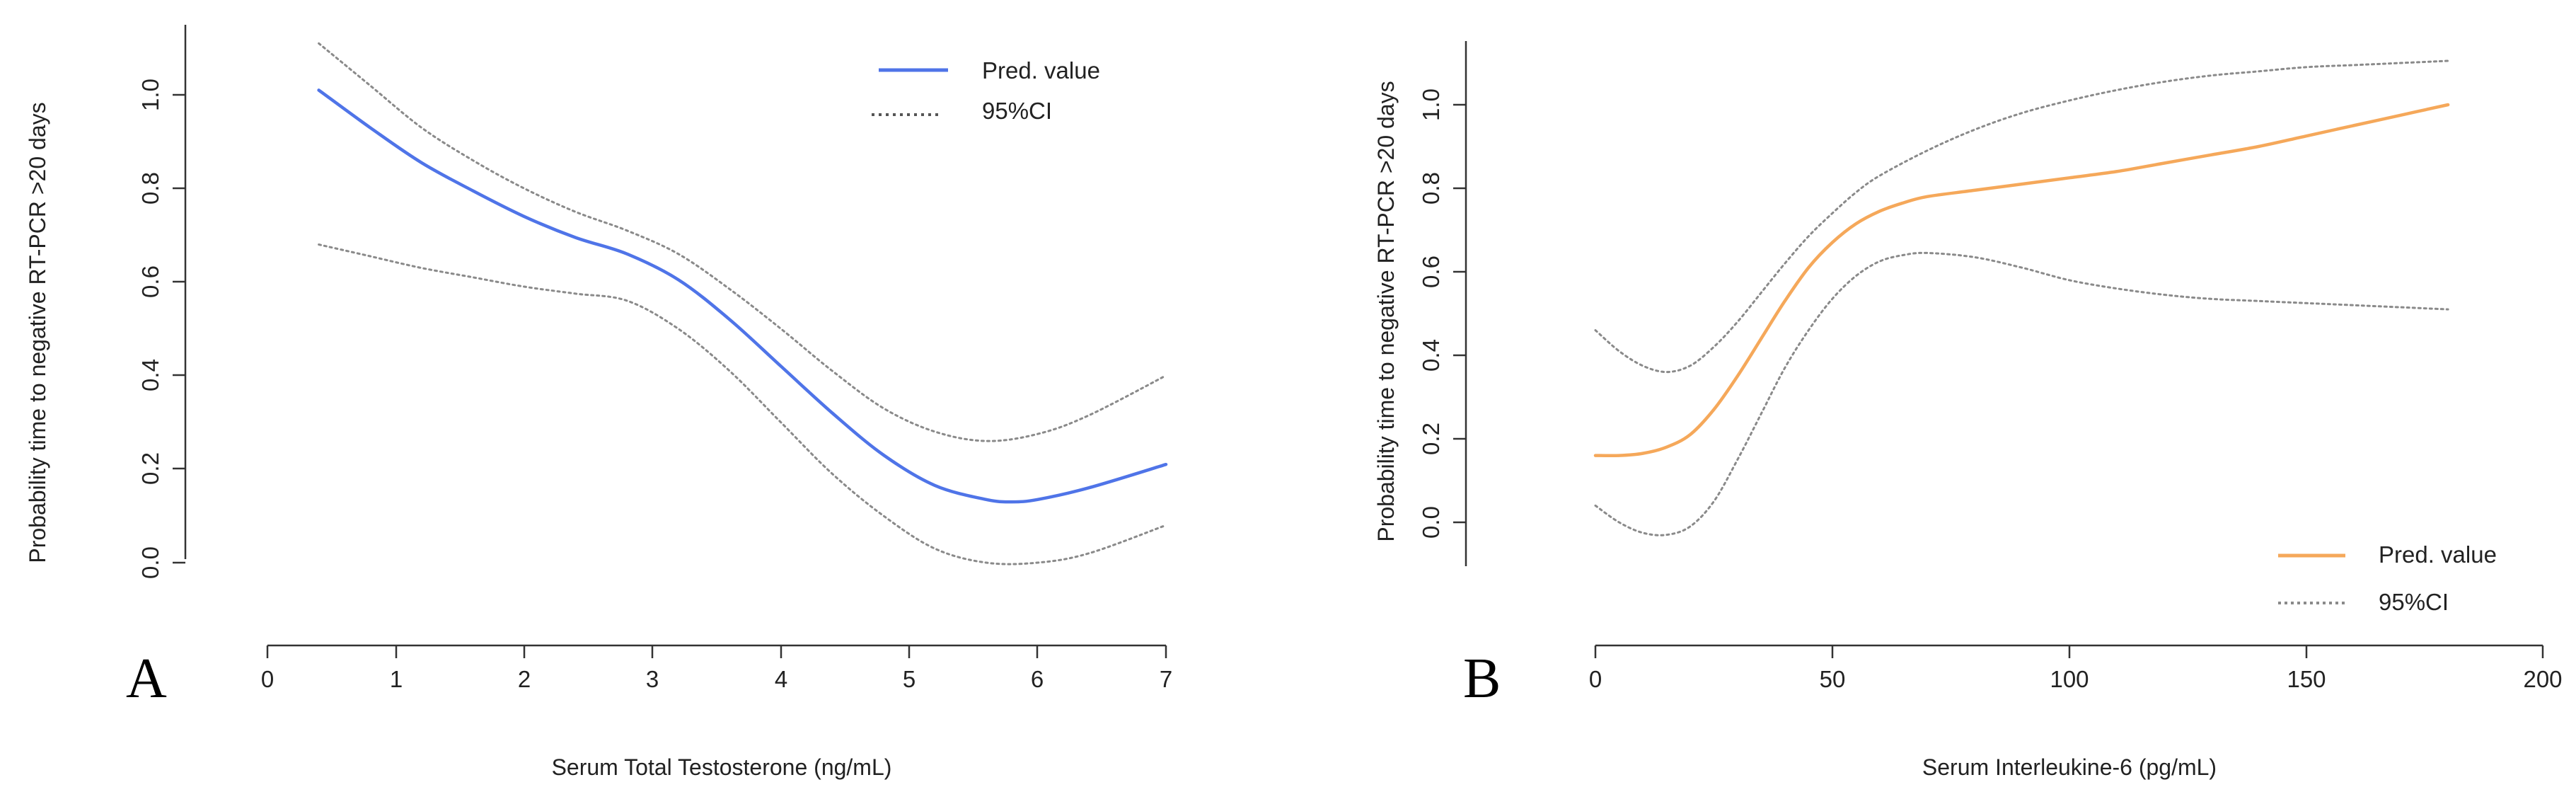  I want to click on panel-a-y-tick-label: 1.0, so click(150, 95).